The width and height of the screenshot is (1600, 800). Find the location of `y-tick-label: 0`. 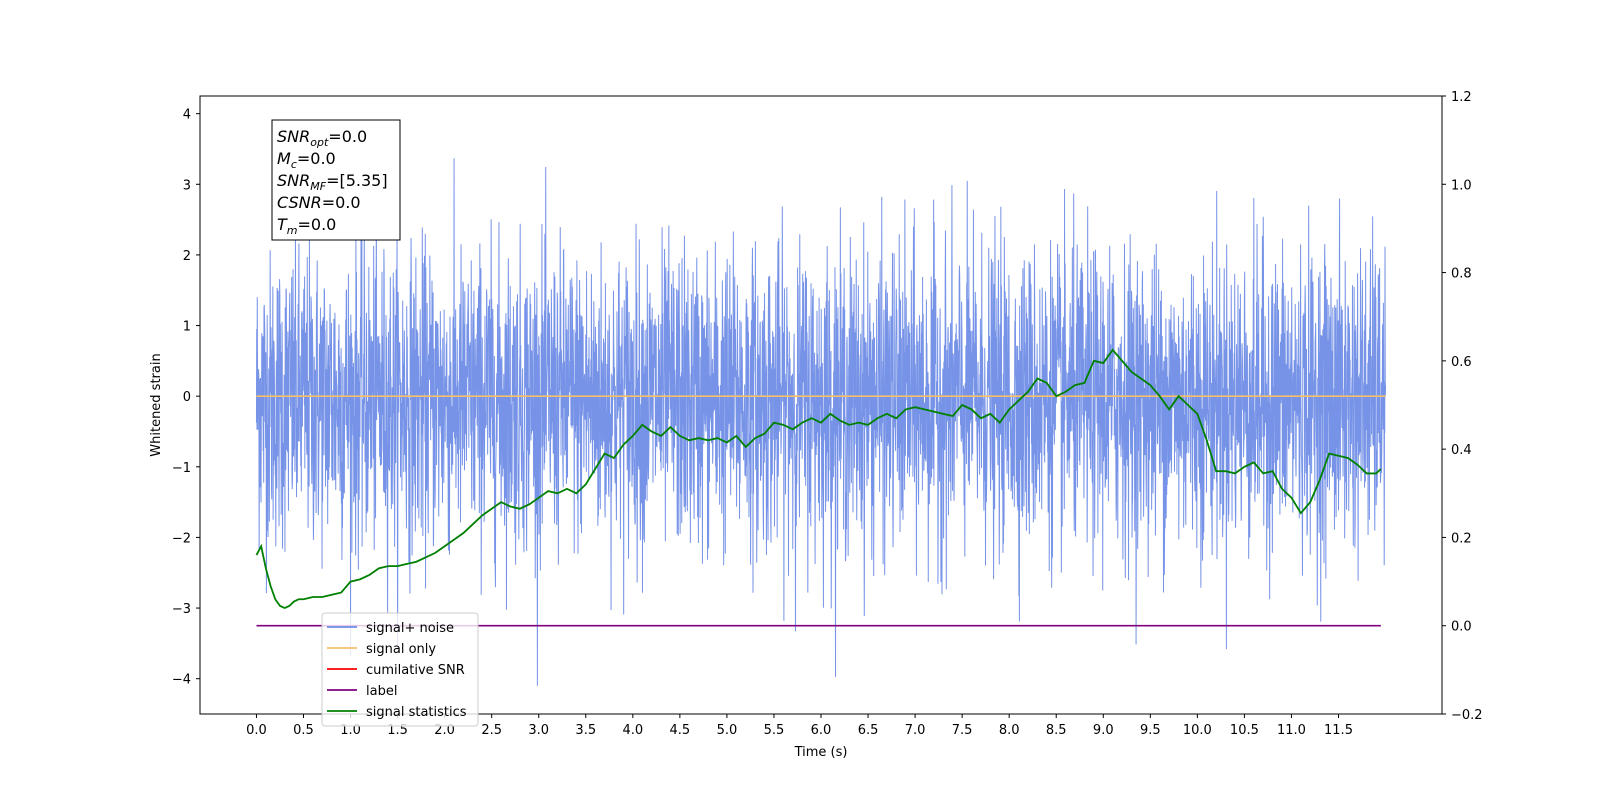

y-tick-label: 0 is located at coordinates (187, 397).